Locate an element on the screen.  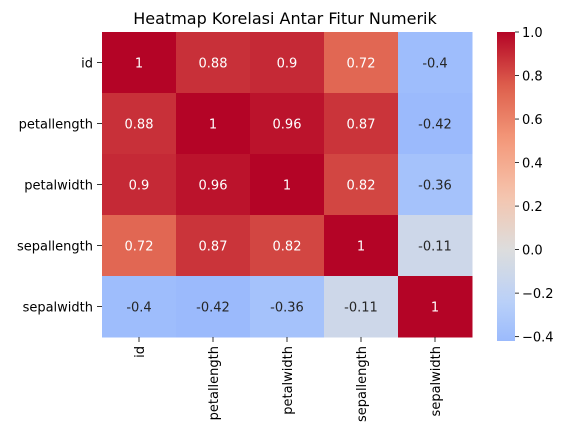
chart-title: Heatmap Korelasi Antar Fitur Numerik is located at coordinates (285, 18).